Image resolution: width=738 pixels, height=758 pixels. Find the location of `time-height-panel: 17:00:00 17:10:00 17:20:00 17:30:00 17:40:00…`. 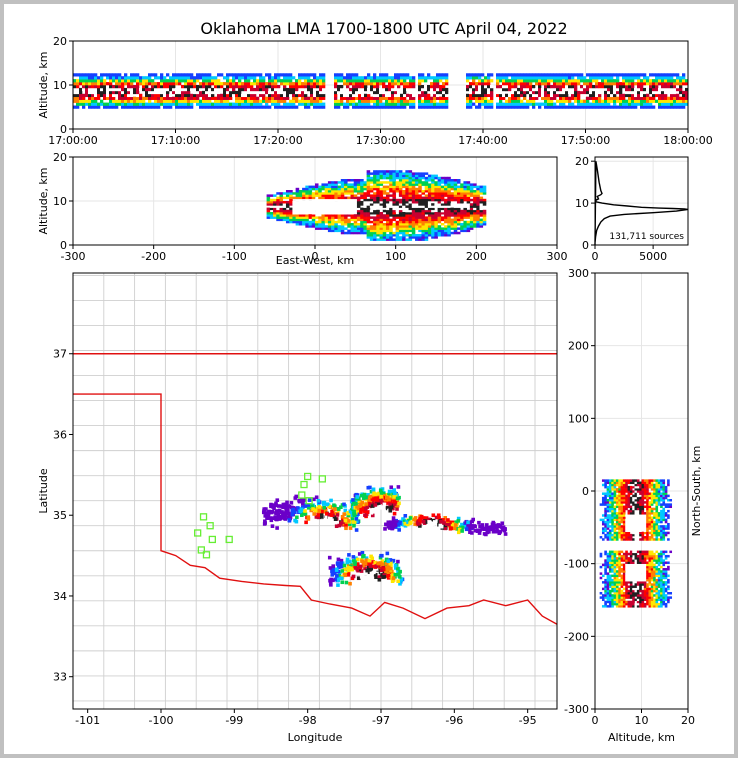

time-height-panel: 17:00:00 17:10:00 17:20:00 17:30:00 17:40:00… is located at coordinates (375, 91).